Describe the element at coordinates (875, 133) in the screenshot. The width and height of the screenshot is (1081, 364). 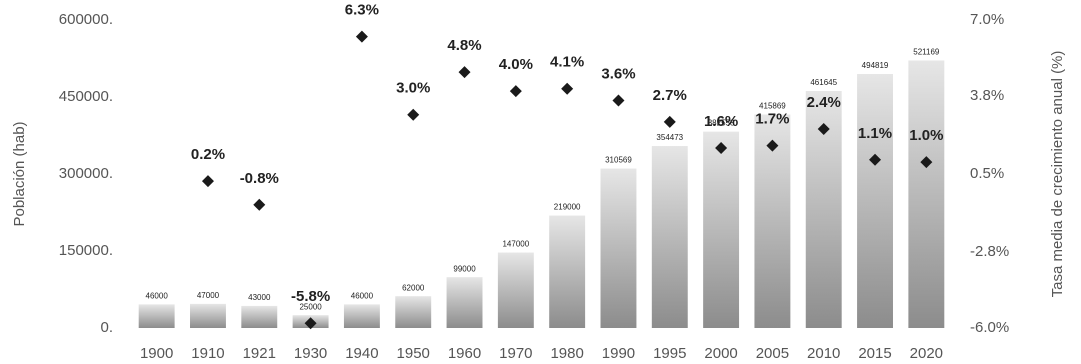
I see `point-value-label: 1.1%` at that location.